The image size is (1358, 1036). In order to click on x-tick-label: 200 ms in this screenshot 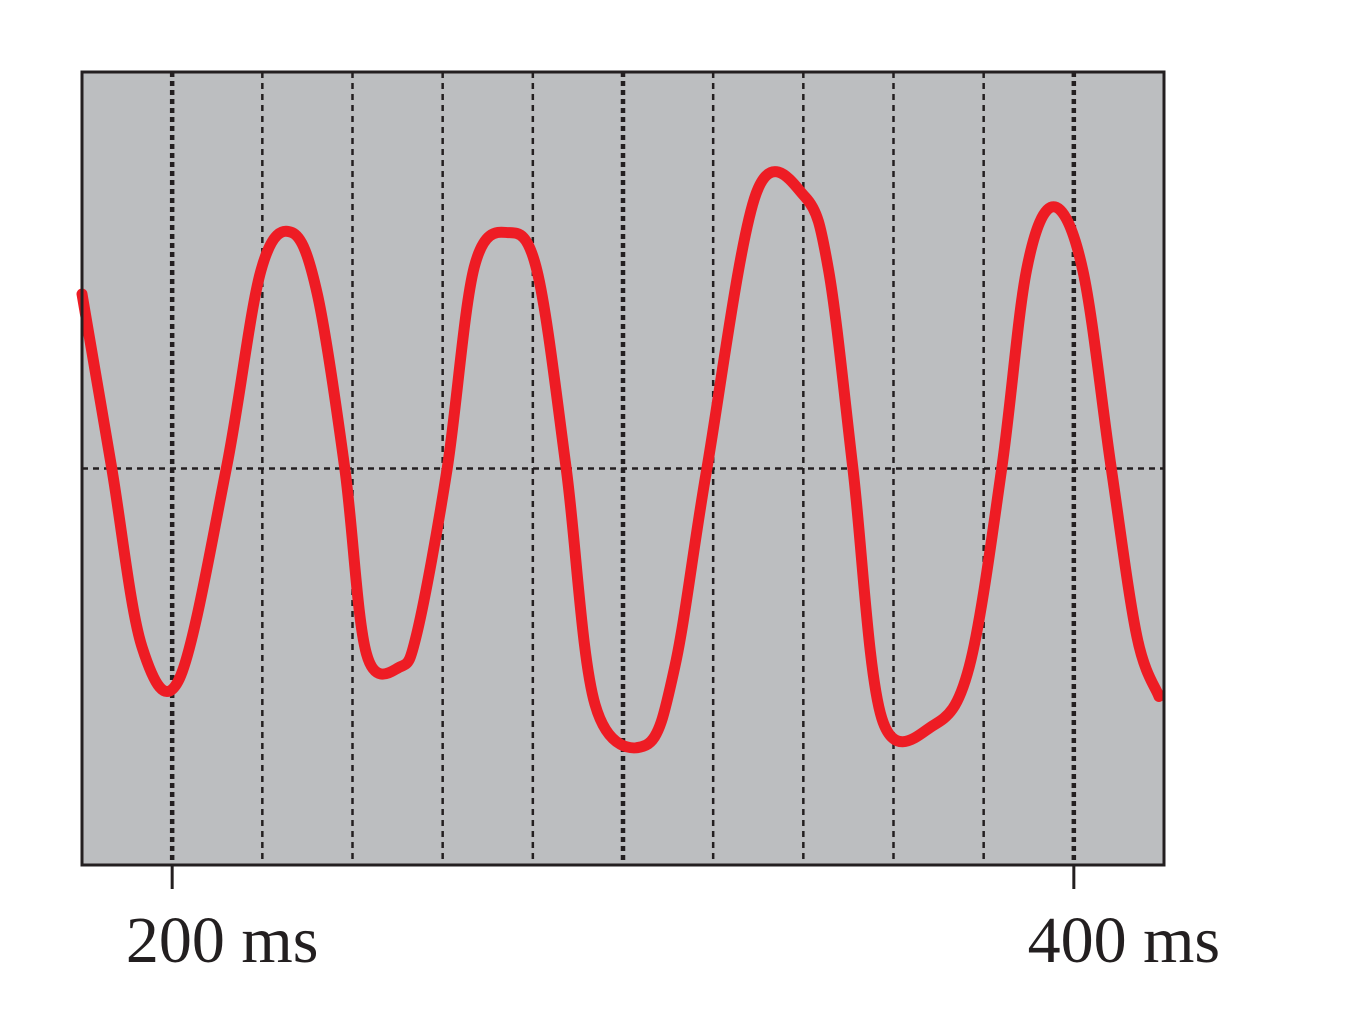, I will do `click(222, 940)`.